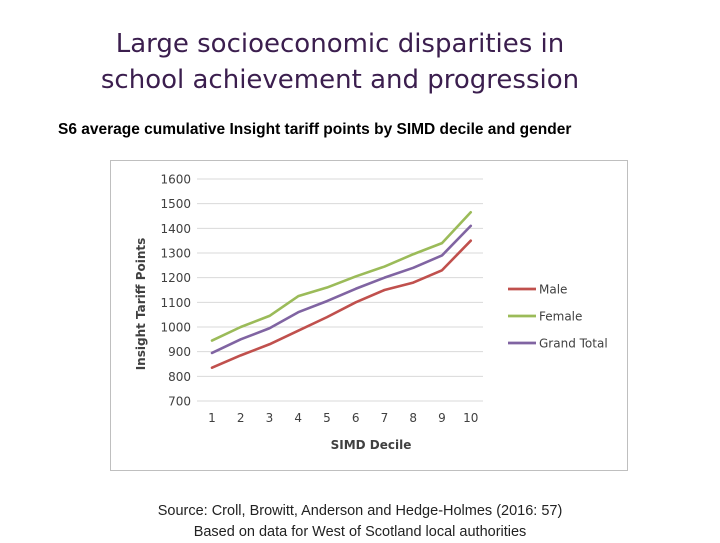 Image resolution: width=720 pixels, height=543 pixels. Describe the element at coordinates (340, 80) in the screenshot. I see `slide-title-line-2: school achievement and progression` at that location.